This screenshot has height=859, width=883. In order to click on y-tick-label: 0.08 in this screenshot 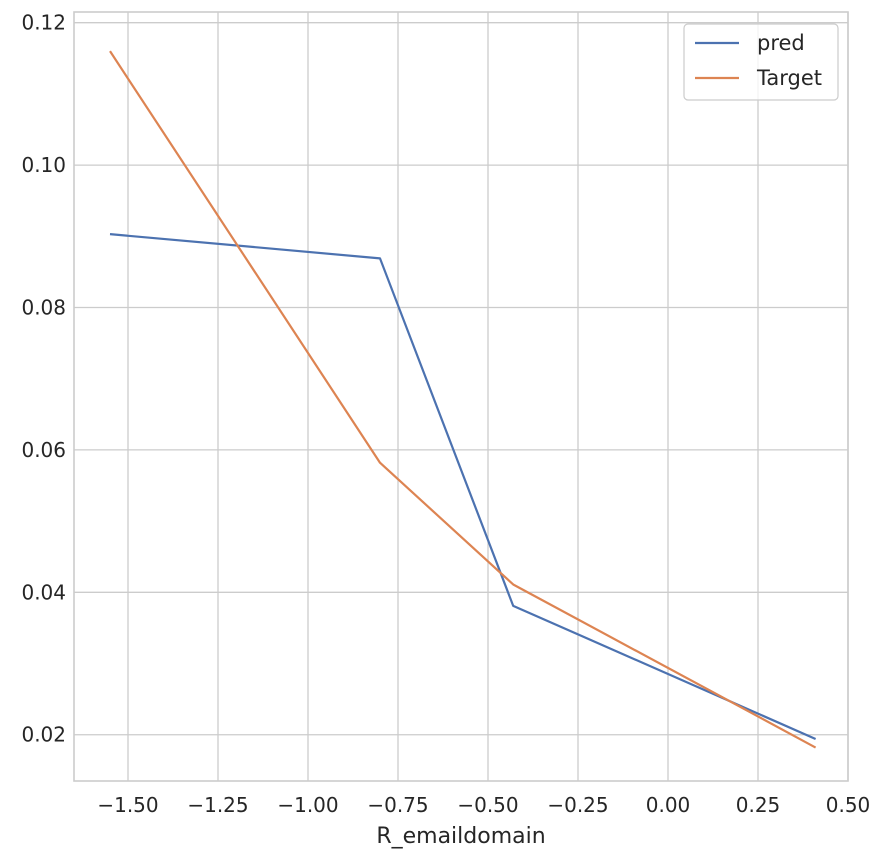, I will do `click(43, 307)`.